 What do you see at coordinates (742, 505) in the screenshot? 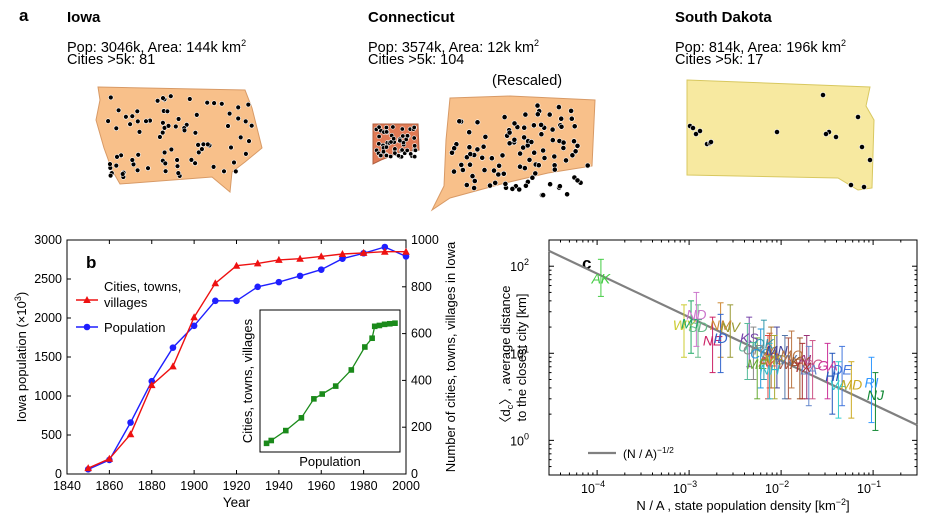
I see `x-axis-label-c: N / A , state population density [km−2]` at bounding box center [742, 505].